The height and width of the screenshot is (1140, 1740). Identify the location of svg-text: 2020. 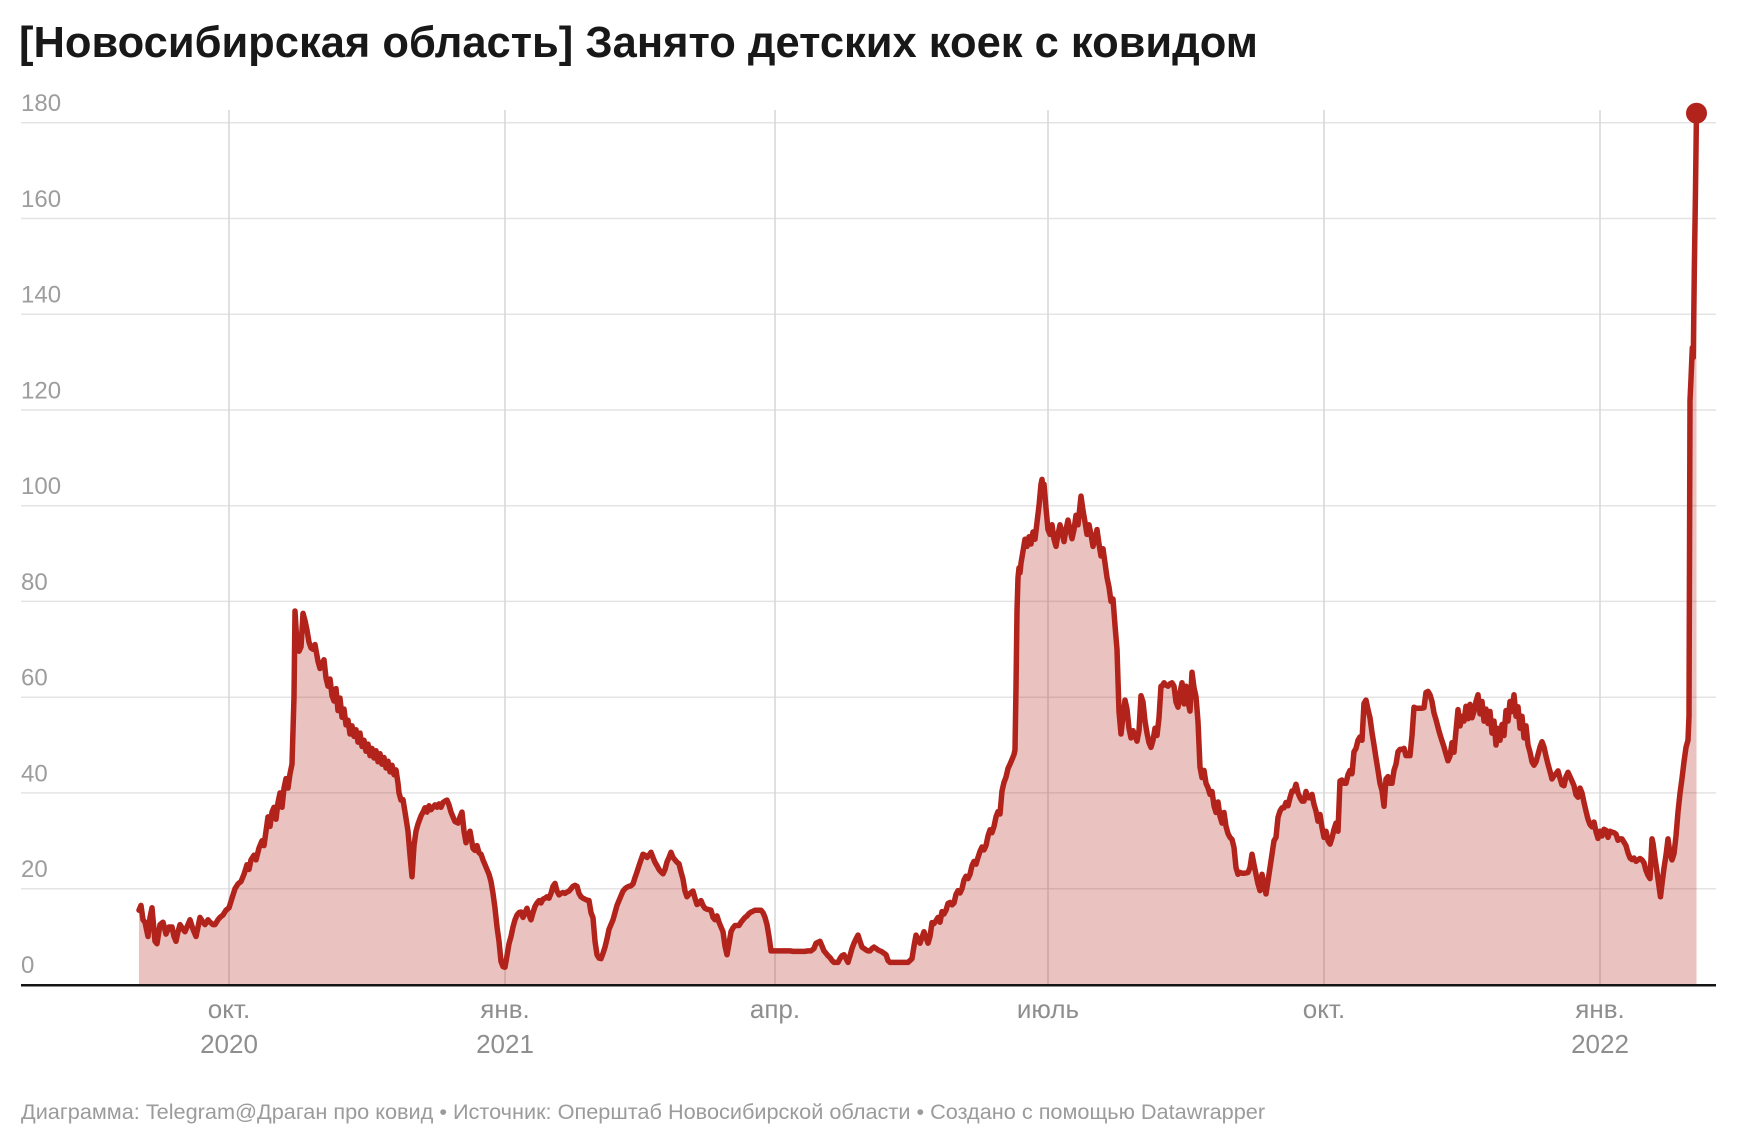
(229, 1044).